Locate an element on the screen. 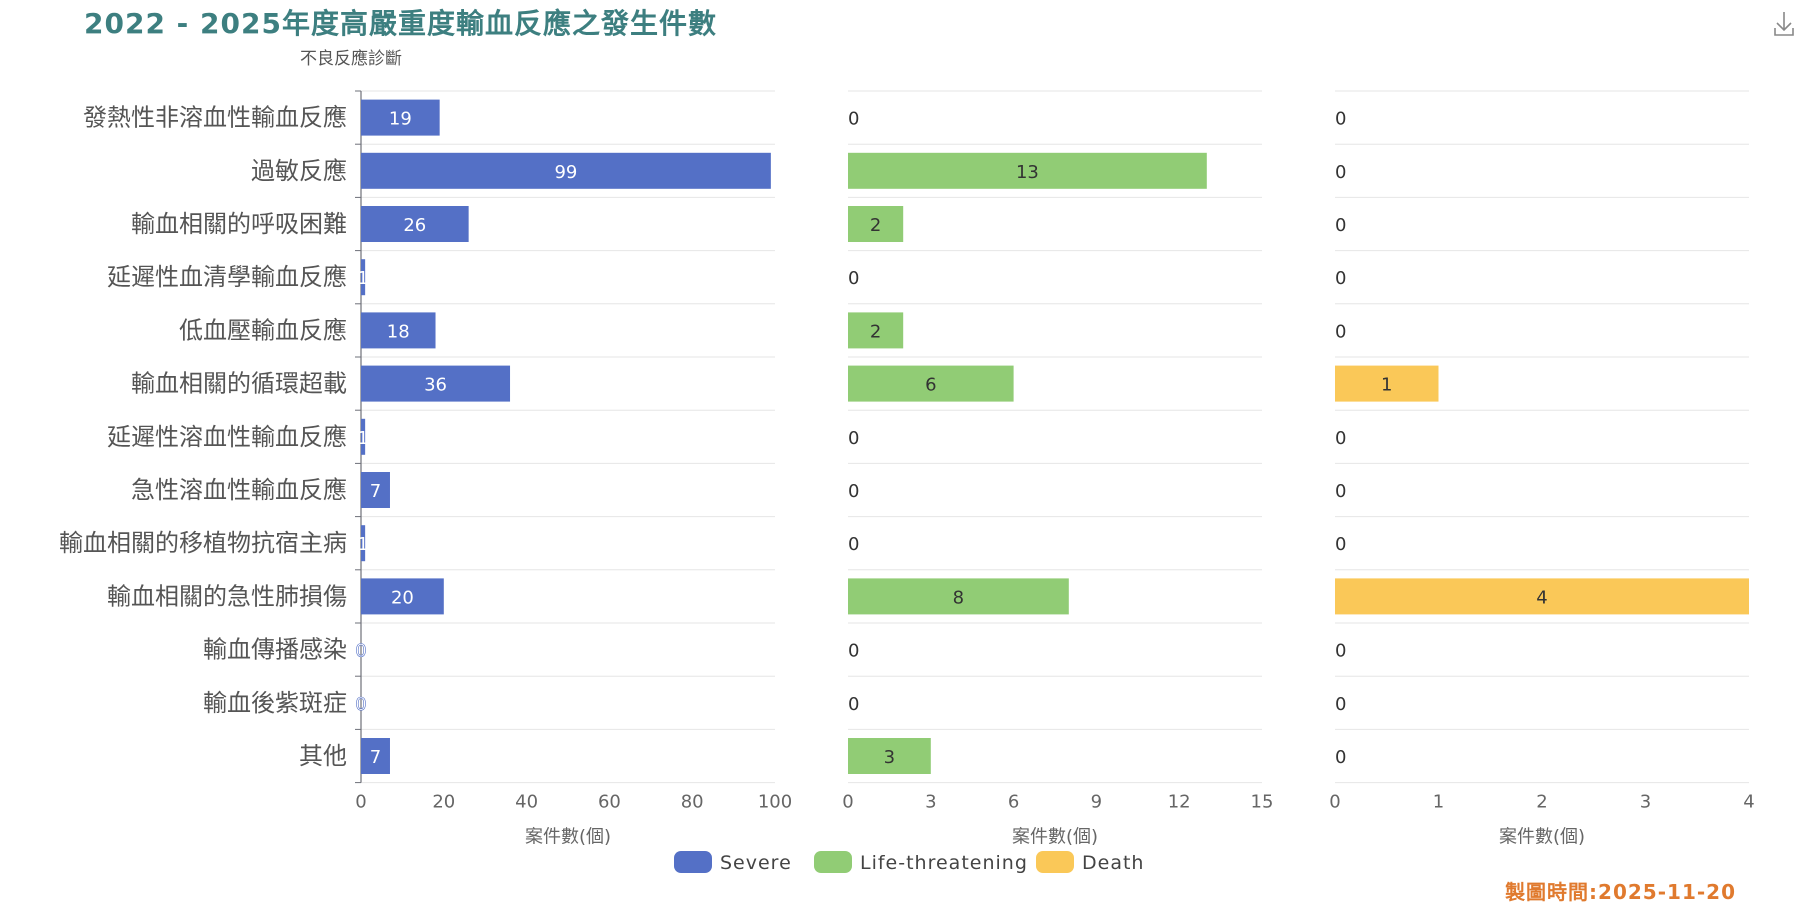  category-label: 其他 is located at coordinates (323, 756).